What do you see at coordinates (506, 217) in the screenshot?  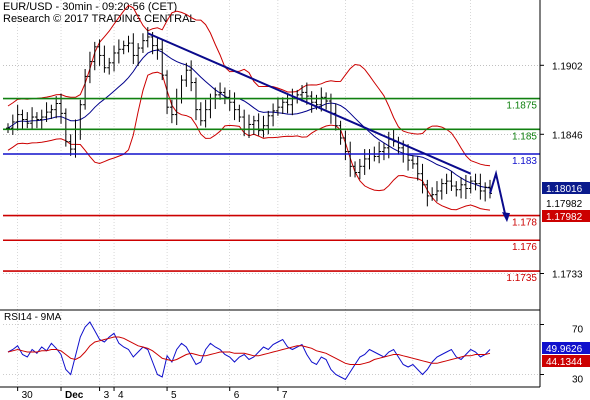 I see `projection-arrowhead` at bounding box center [506, 217].